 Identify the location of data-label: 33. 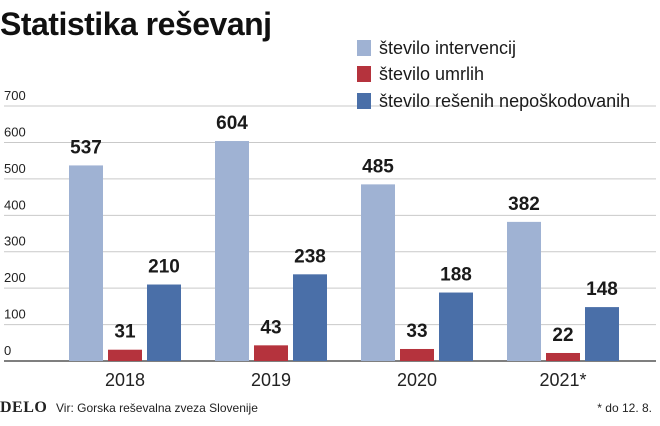
(416, 331).